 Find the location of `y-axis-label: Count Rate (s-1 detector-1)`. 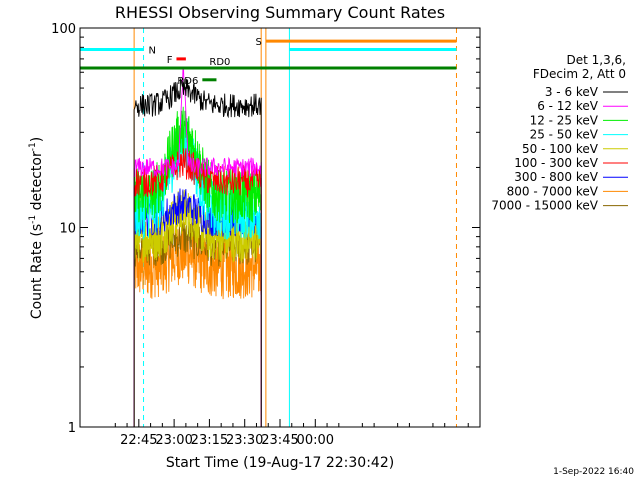

y-axis-label: Count Rate (s-1 detector-1) is located at coordinates (36, 228).